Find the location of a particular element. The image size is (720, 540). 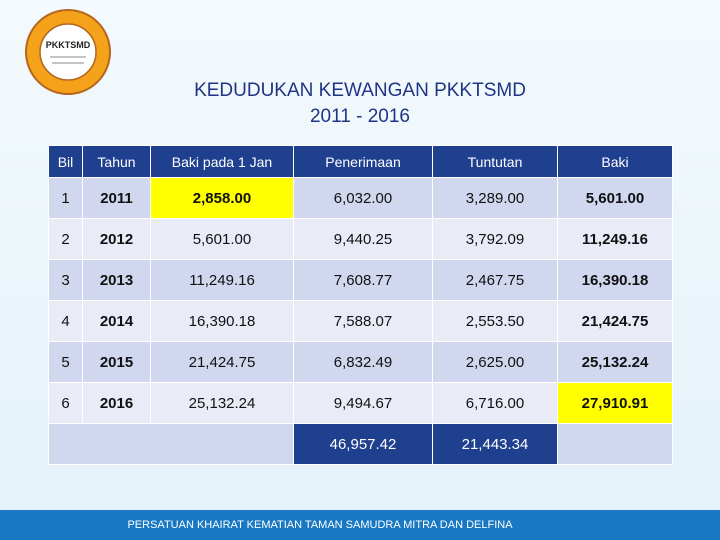

column-header: Bil is located at coordinates (65, 161).